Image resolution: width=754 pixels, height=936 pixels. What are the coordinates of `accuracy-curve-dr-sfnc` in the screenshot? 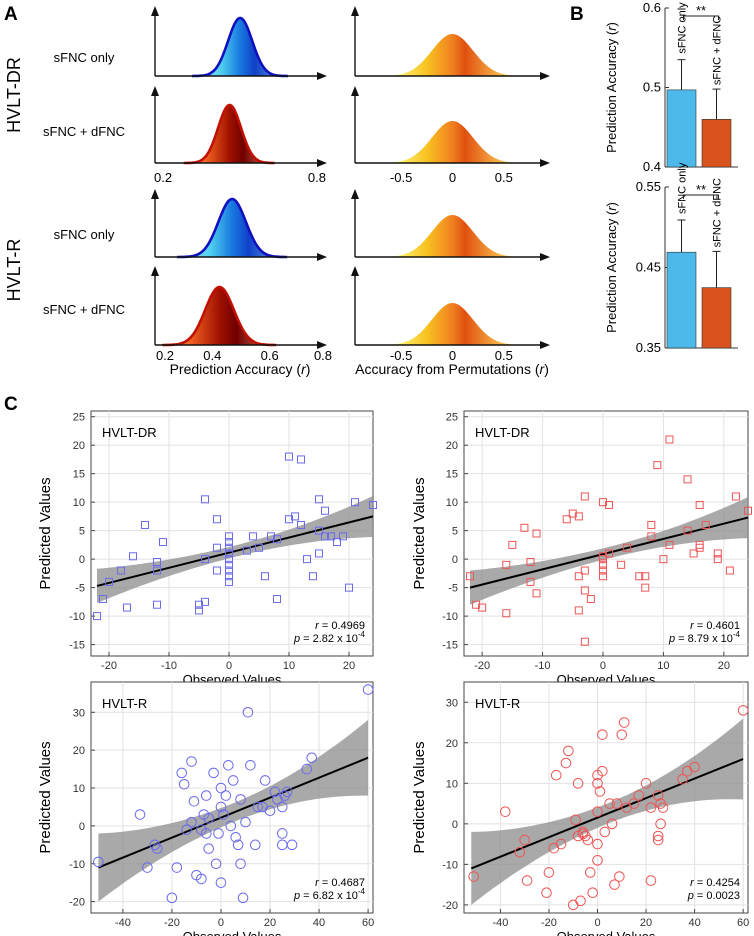 It's located at (240, 47).